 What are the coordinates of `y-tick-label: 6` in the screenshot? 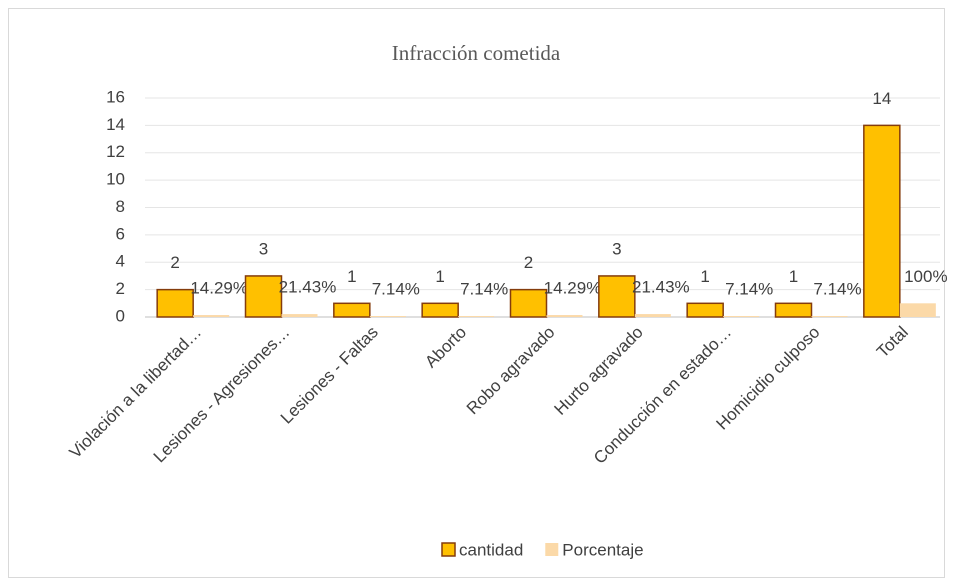 It's located at (120, 233).